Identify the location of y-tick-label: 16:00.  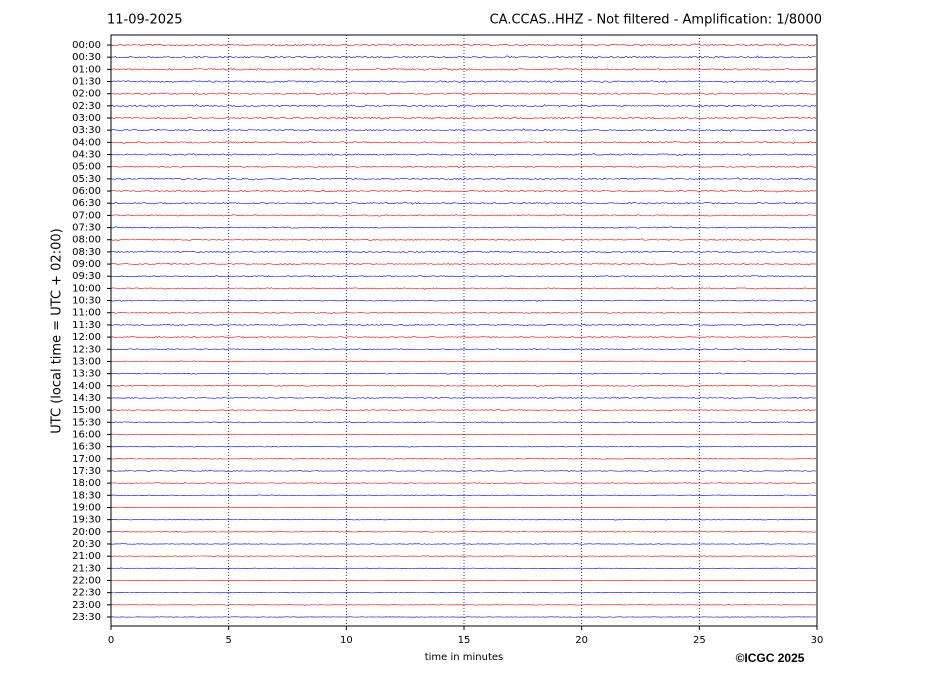
(86, 434).